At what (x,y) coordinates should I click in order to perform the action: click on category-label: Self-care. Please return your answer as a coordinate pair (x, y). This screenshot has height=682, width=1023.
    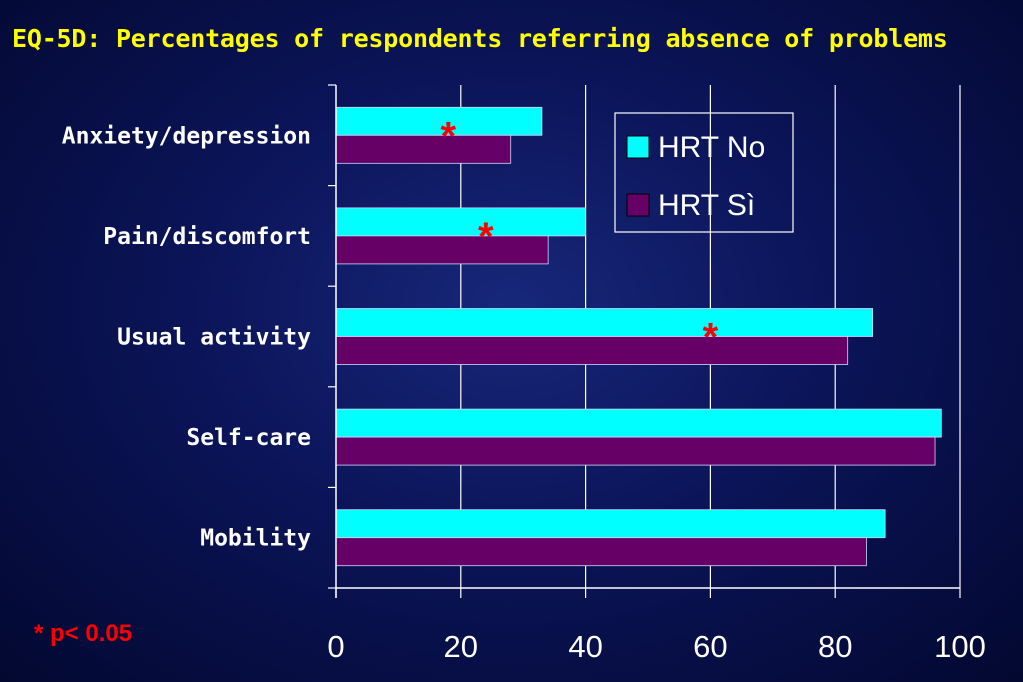
    Looking at the image, I should click on (248, 438).